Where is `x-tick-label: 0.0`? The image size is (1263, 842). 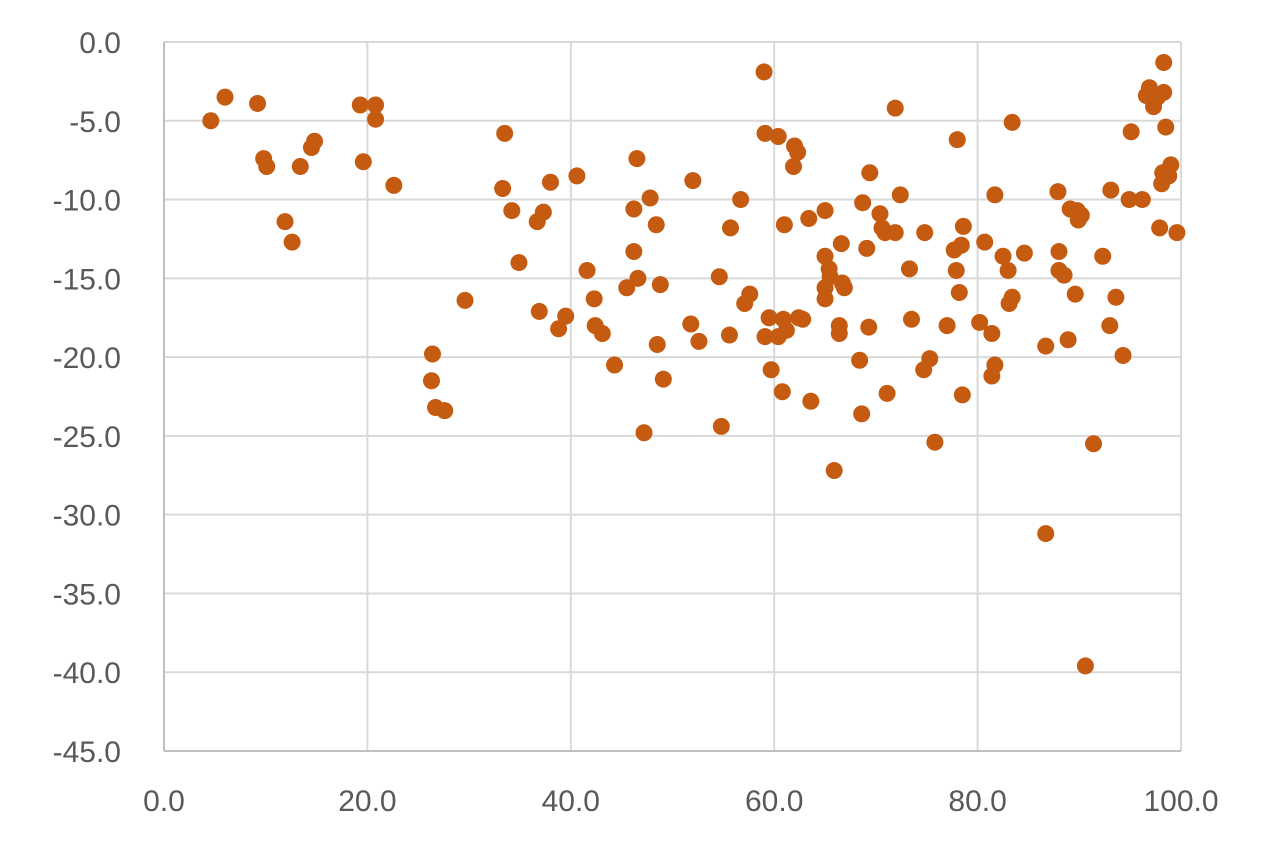 x-tick-label: 0.0 is located at coordinates (164, 801).